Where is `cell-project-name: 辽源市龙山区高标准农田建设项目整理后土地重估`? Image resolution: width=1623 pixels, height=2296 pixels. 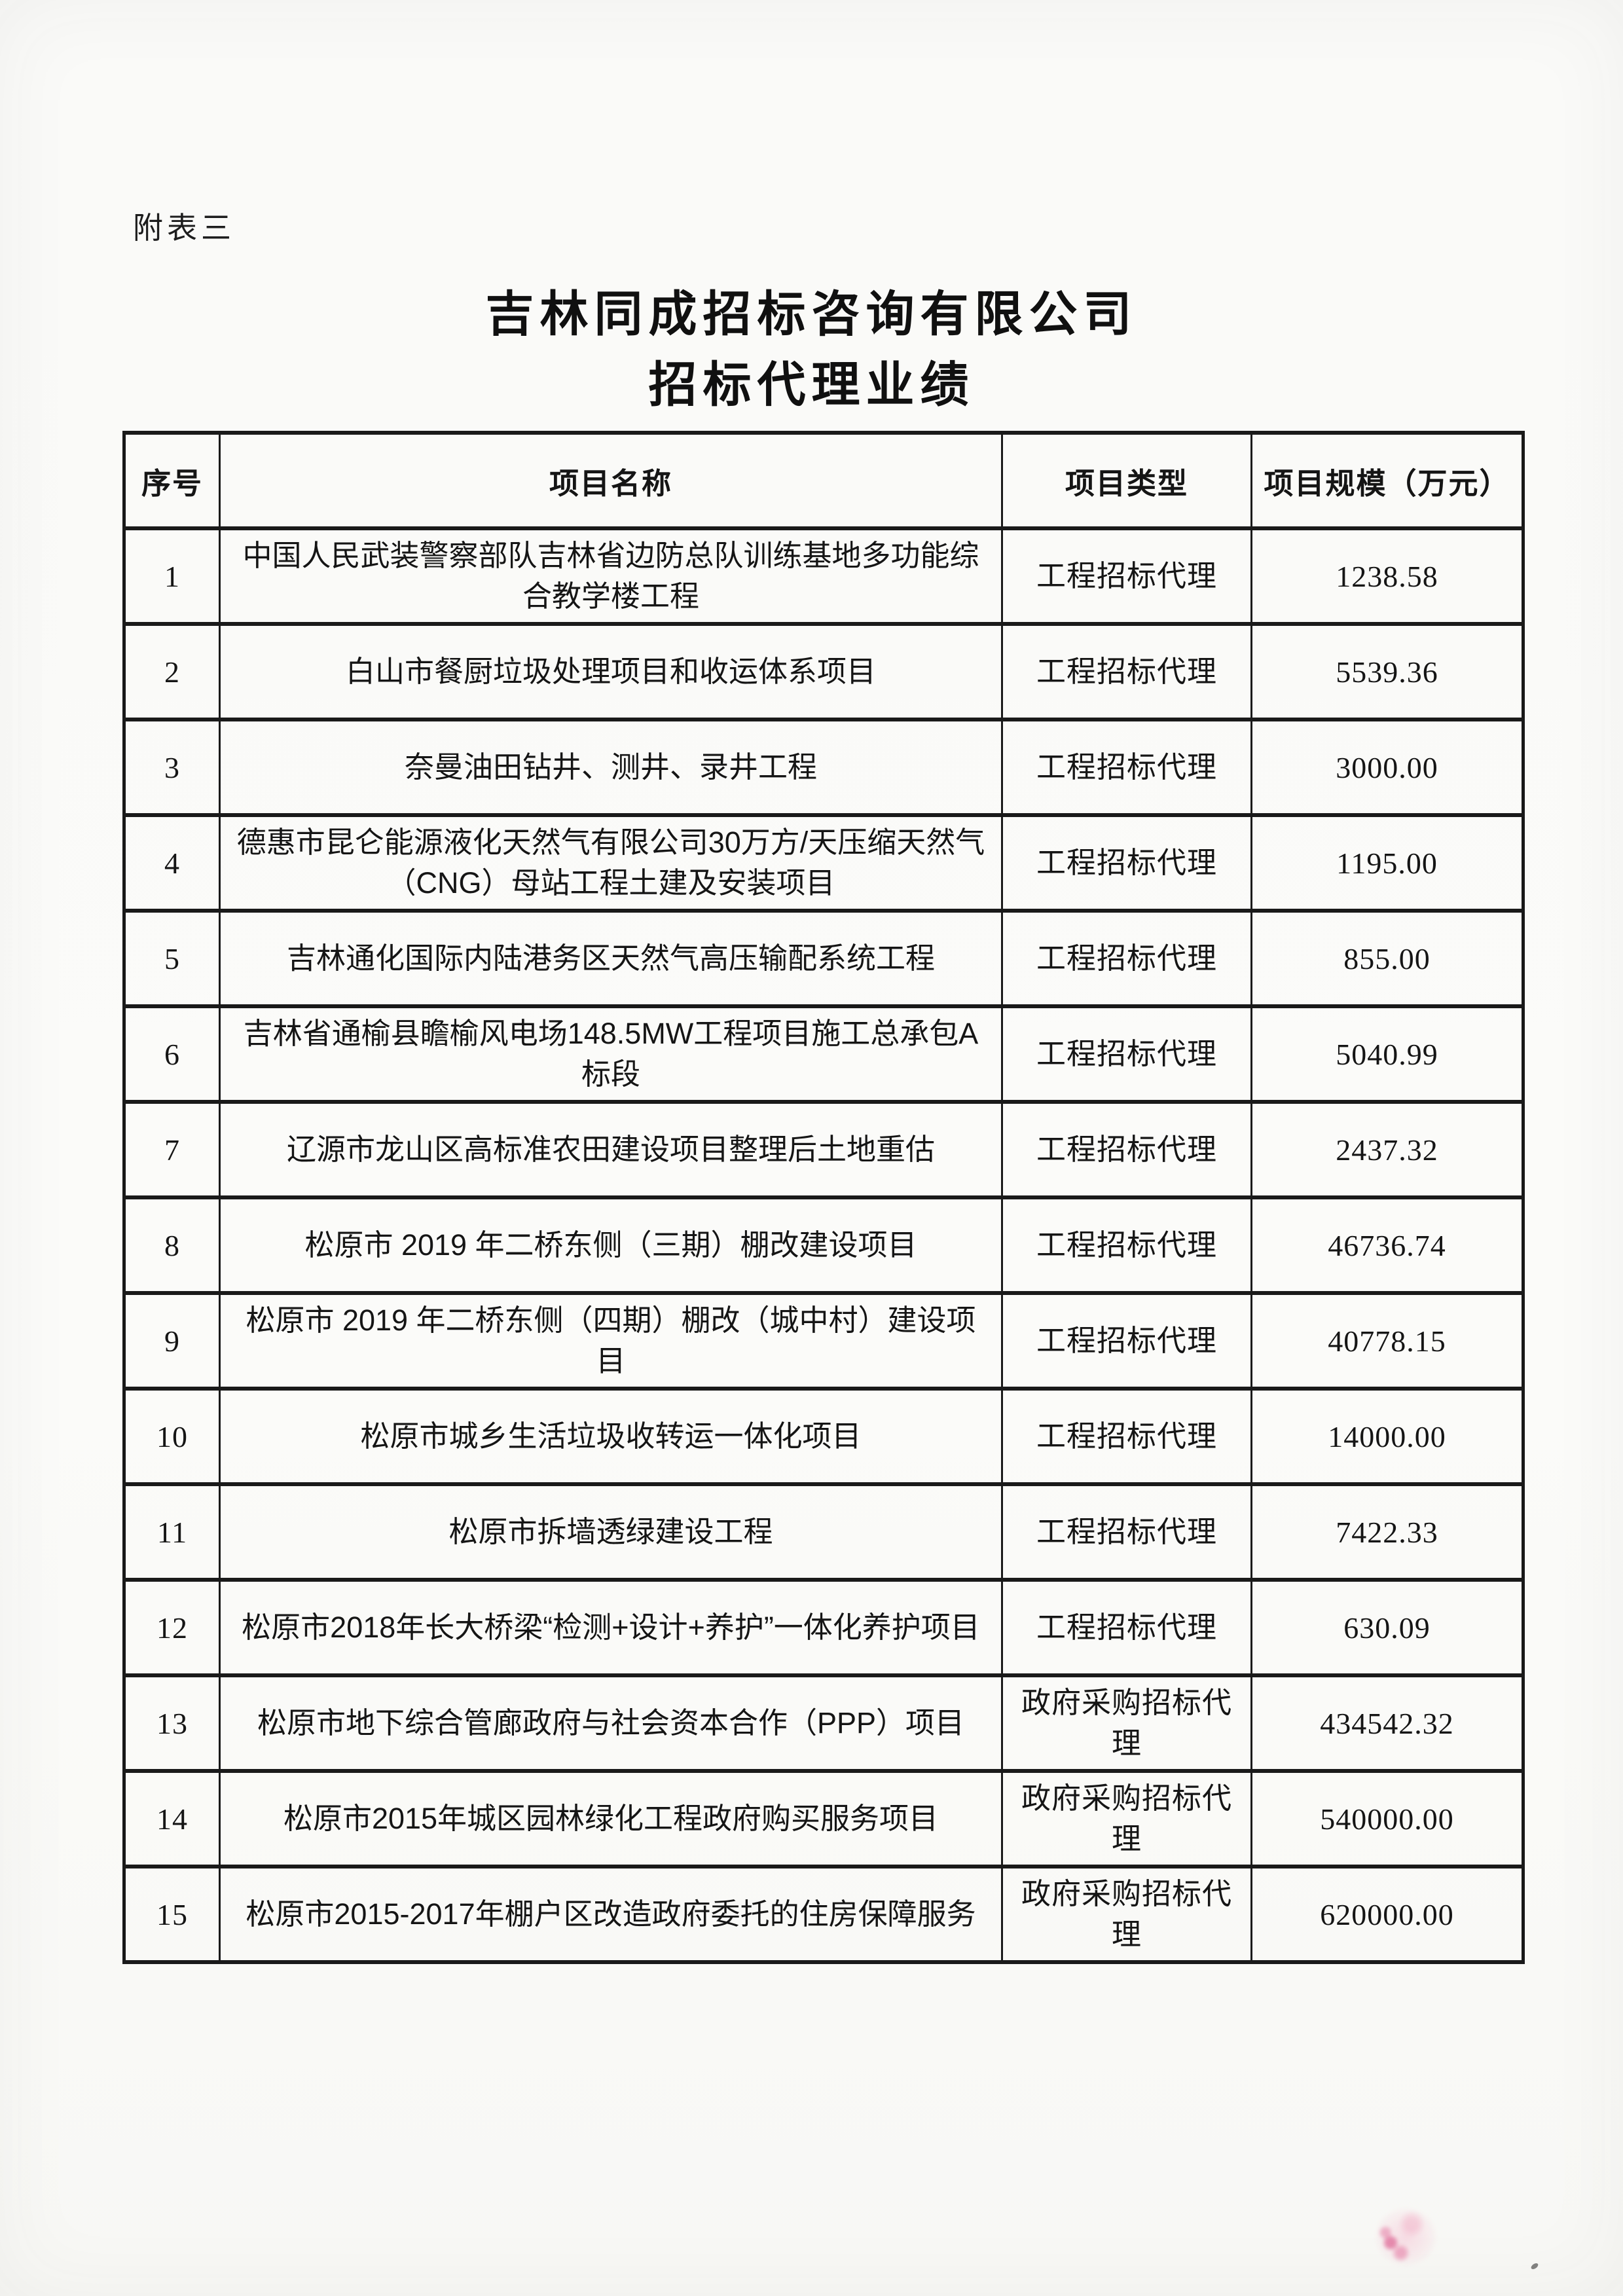
cell-project-name: 辽源市龙山区高标准农田建设项目整理后土地重估 is located at coordinates (611, 1149).